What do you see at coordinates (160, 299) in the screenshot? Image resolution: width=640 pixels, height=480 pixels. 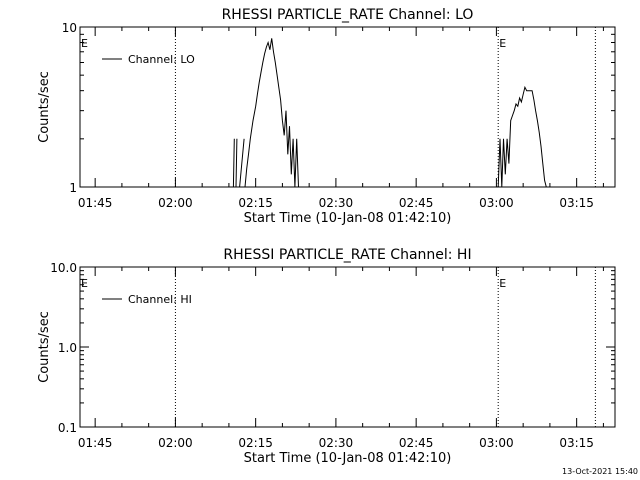 I see `legend-label: Channel: HI` at bounding box center [160, 299].